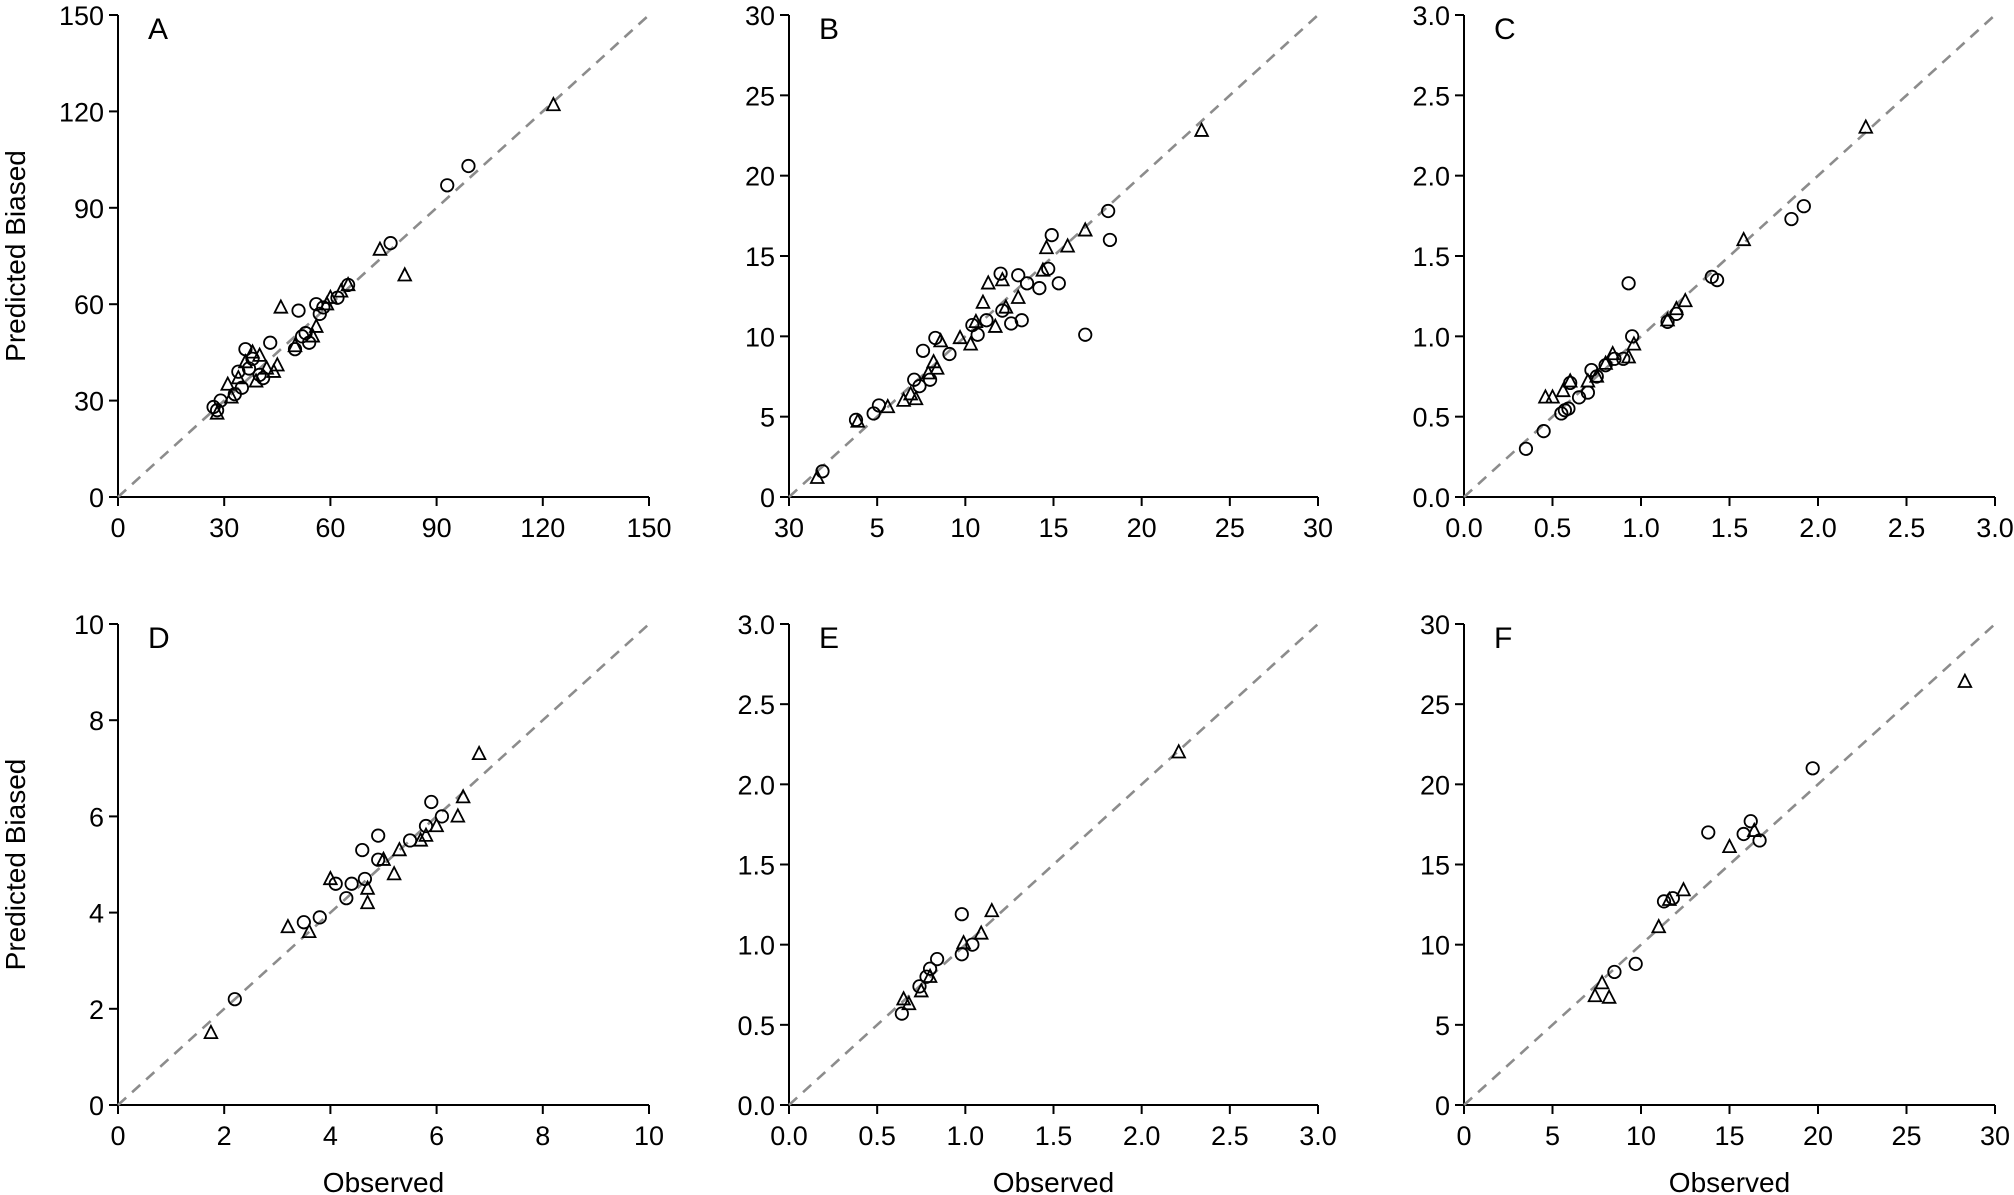 The width and height of the screenshot is (2014, 1195). Describe the element at coordinates (1230, 1136) in the screenshot. I see `x-tick-label: 2.5` at that location.